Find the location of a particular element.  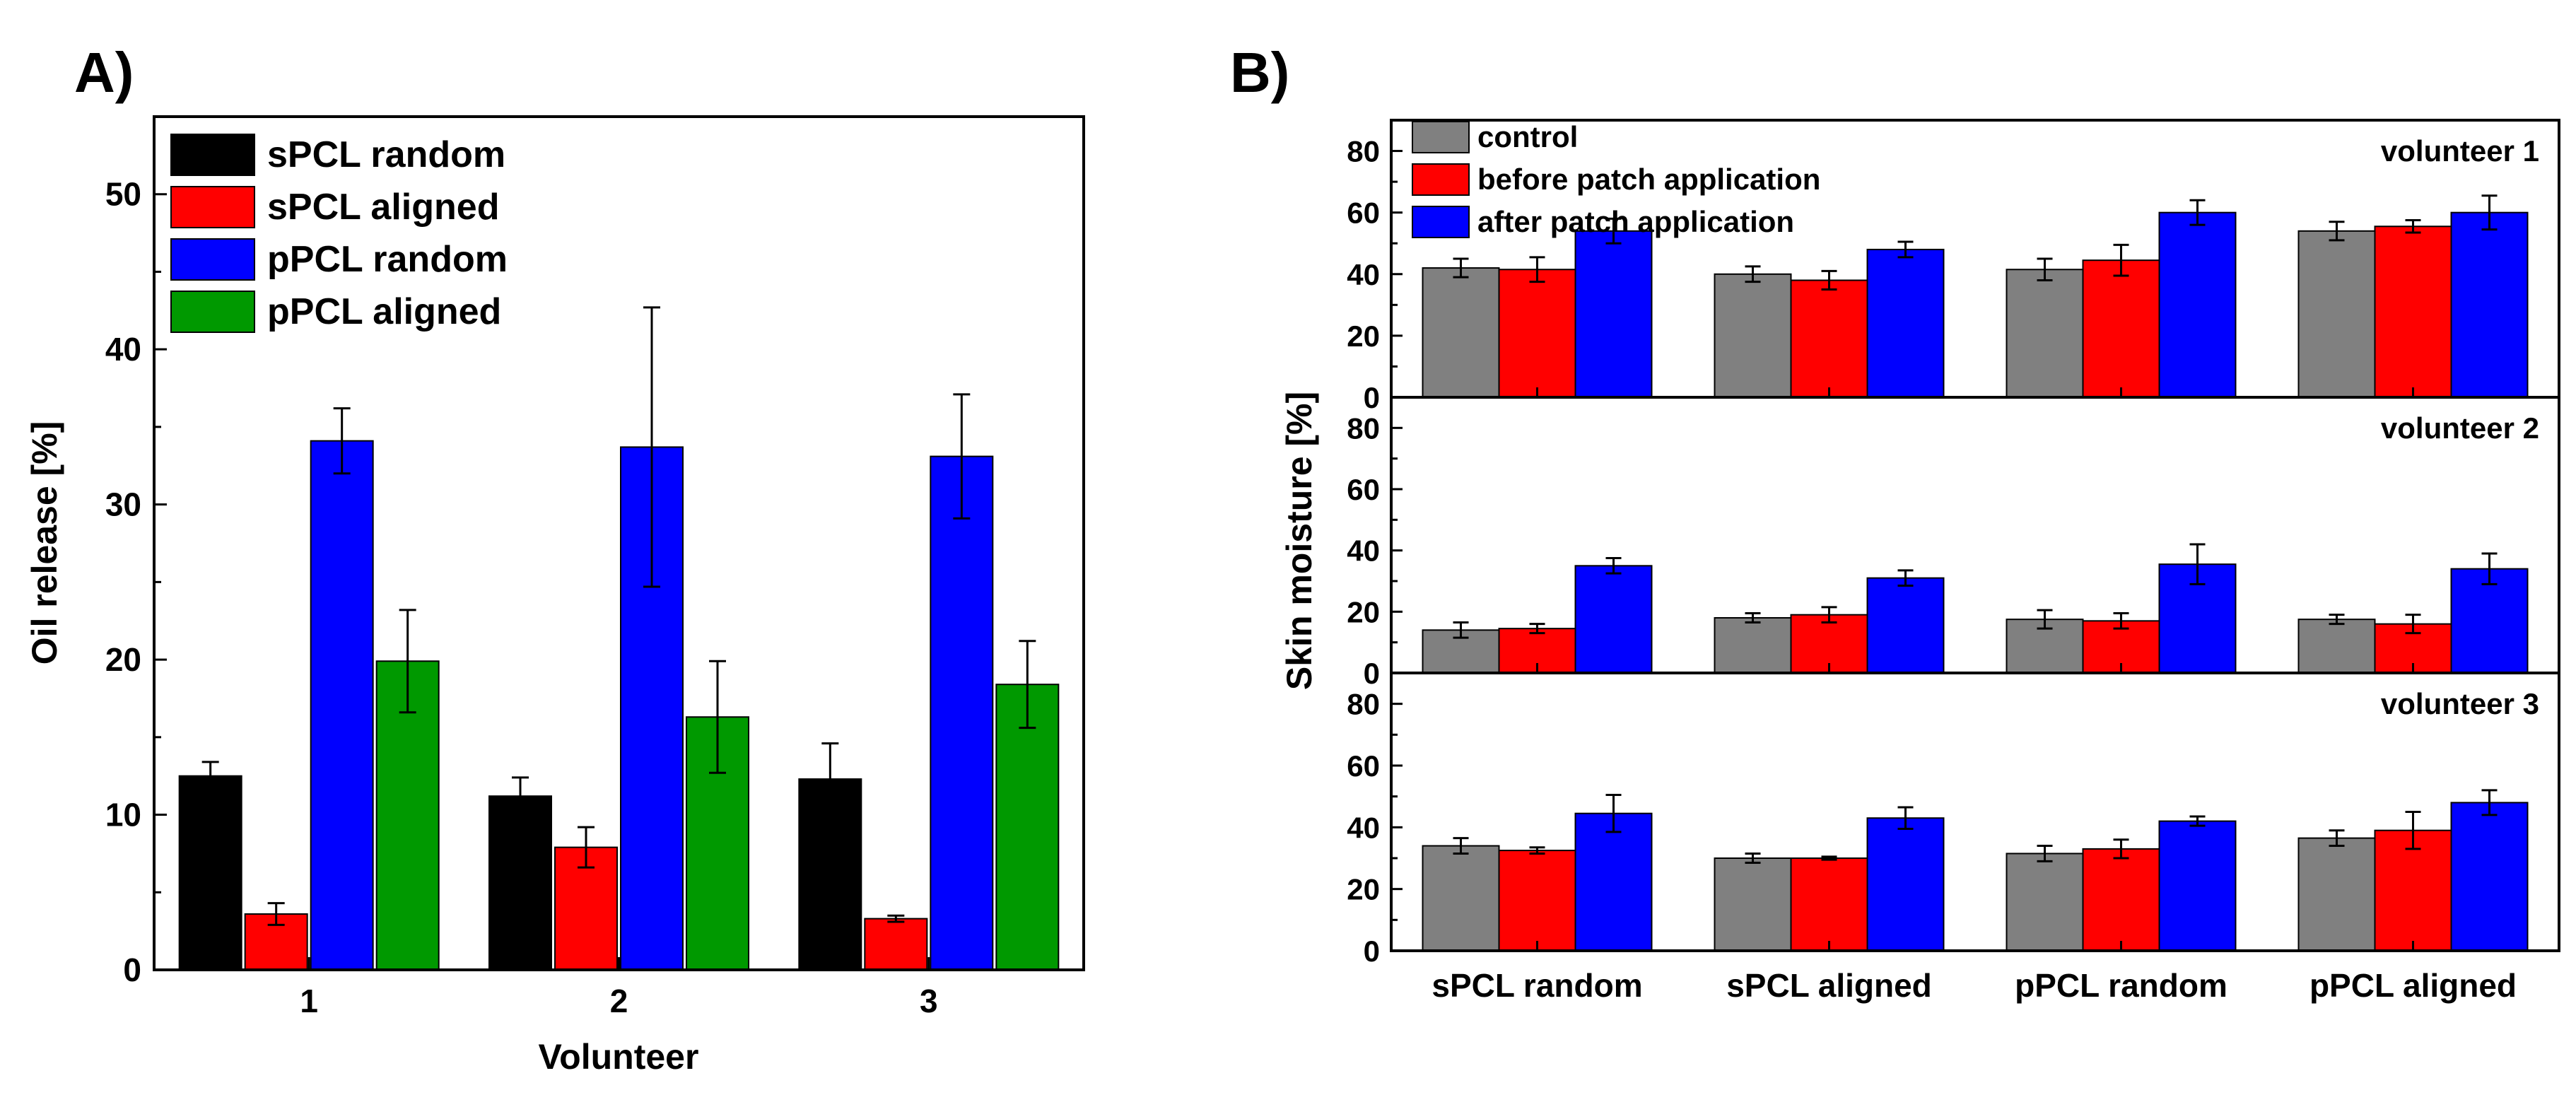

panel-b-bar-v1-before-patch-application-sPCL-random is located at coordinates (1537, 333).